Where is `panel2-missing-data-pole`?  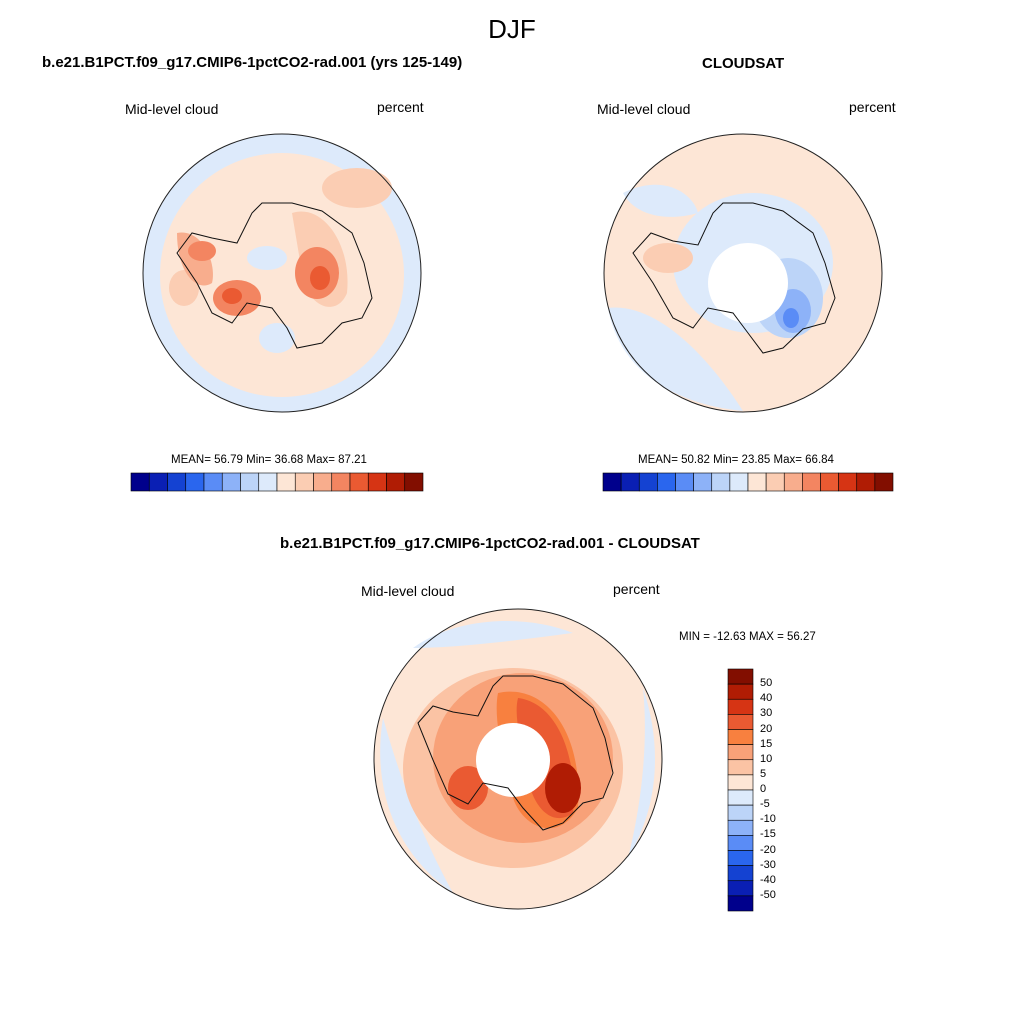 panel2-missing-data-pole is located at coordinates (748, 283).